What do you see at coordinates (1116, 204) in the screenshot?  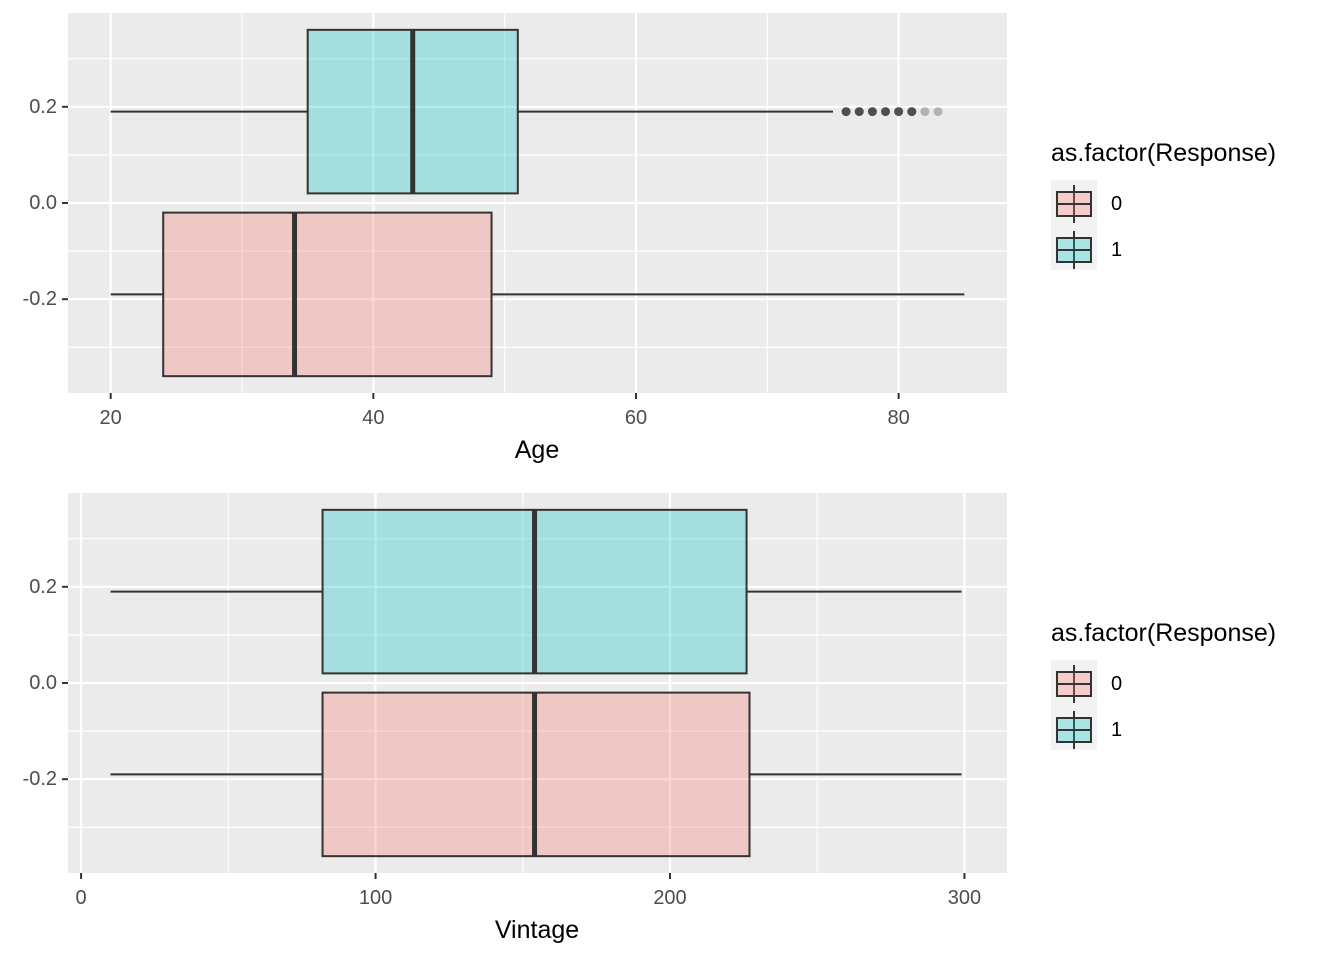 I see `age-legend-label-0: 0` at bounding box center [1116, 204].